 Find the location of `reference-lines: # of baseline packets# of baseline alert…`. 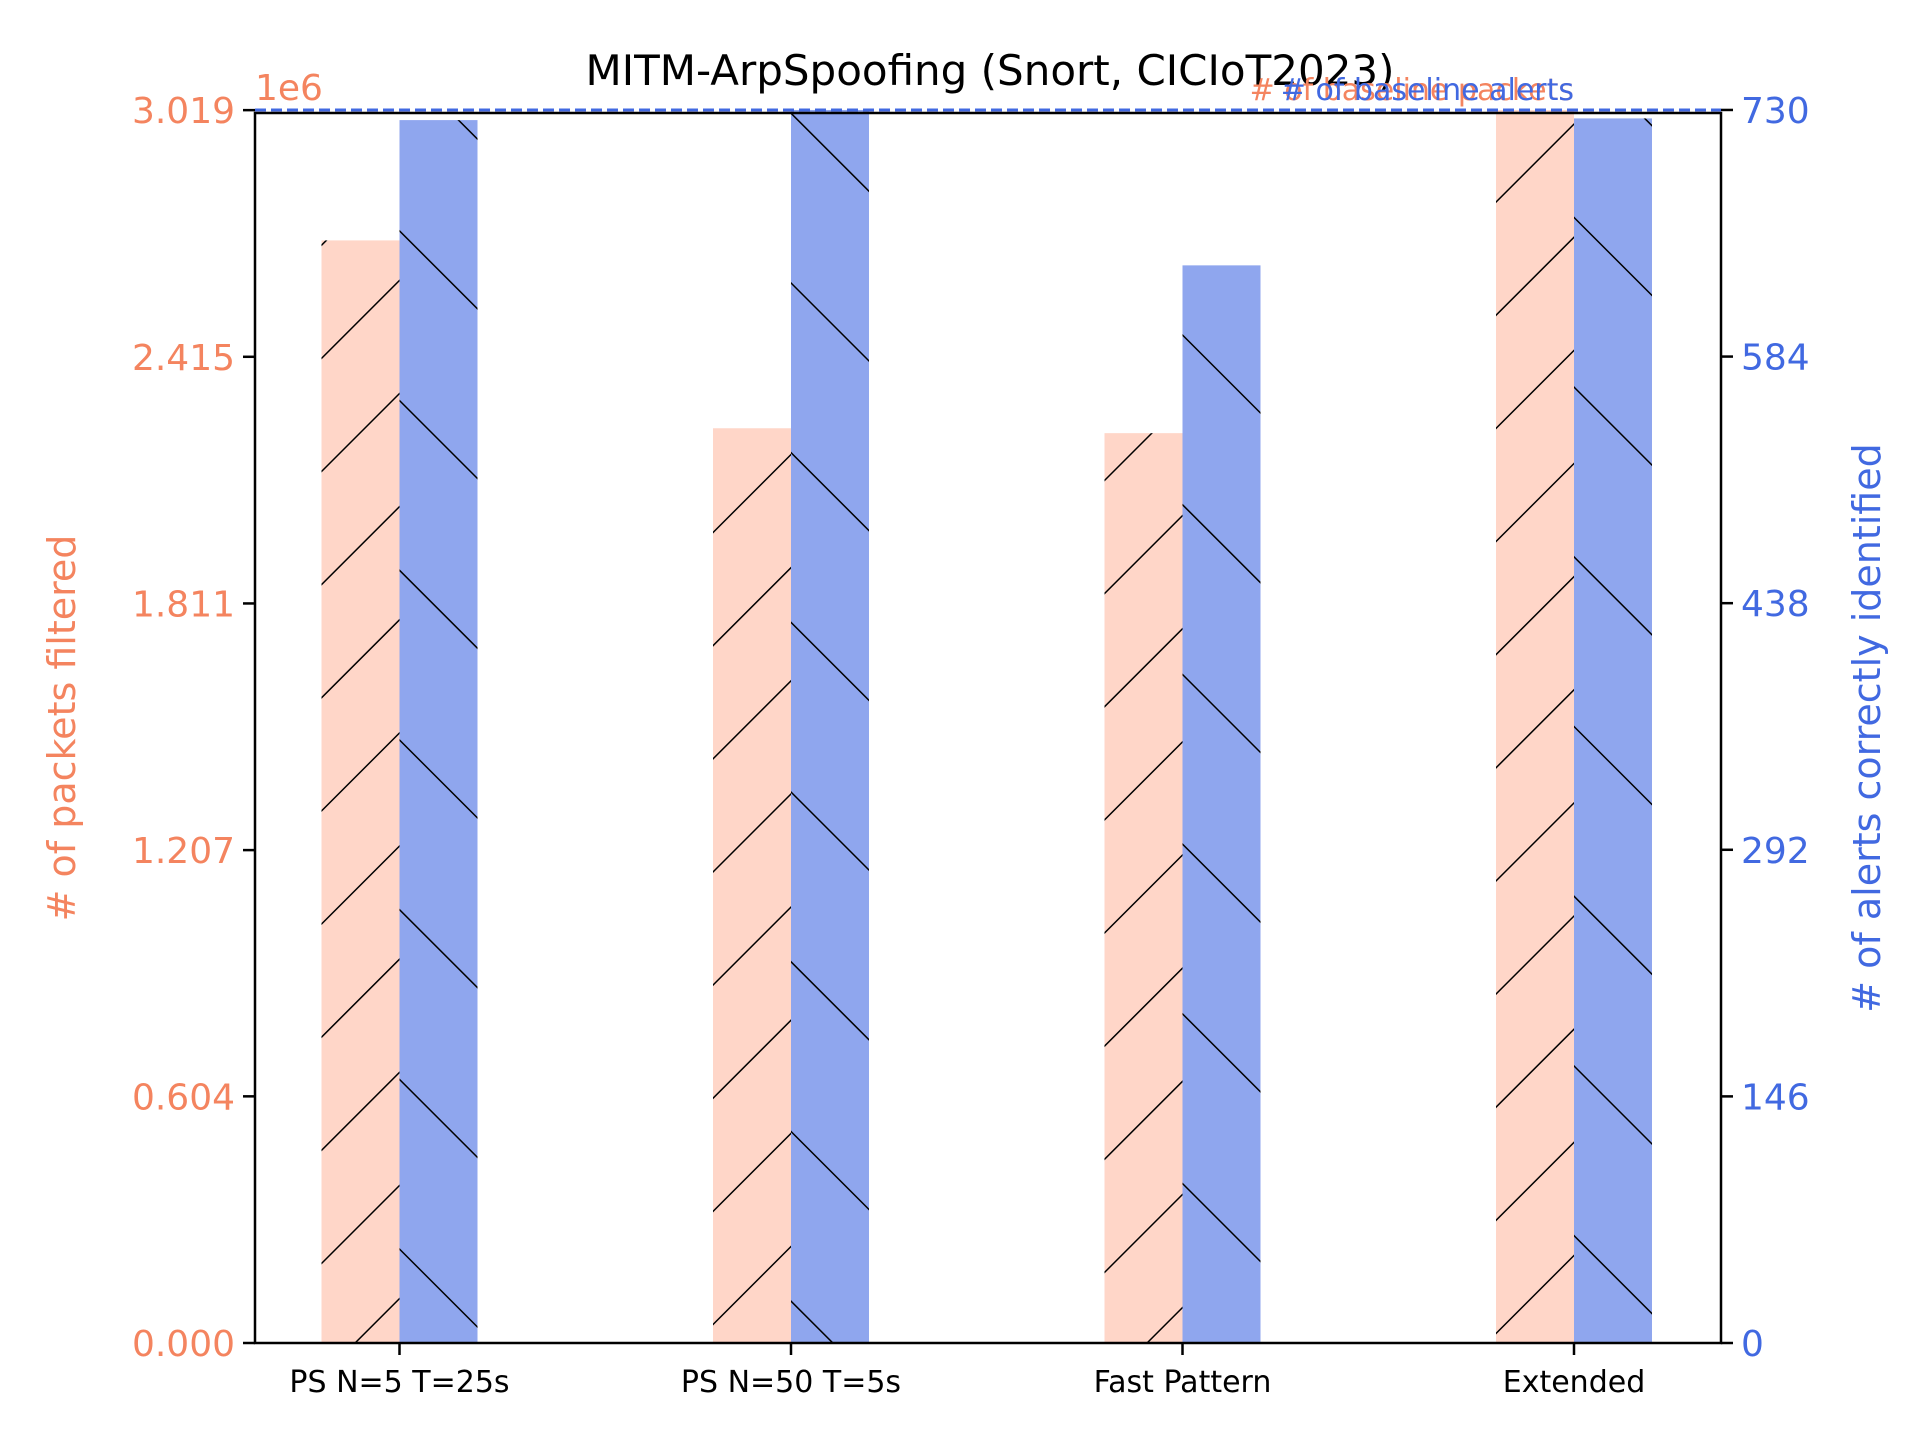

reference-lines: # of baseline packets# of baseline alert… is located at coordinates (988, 92).